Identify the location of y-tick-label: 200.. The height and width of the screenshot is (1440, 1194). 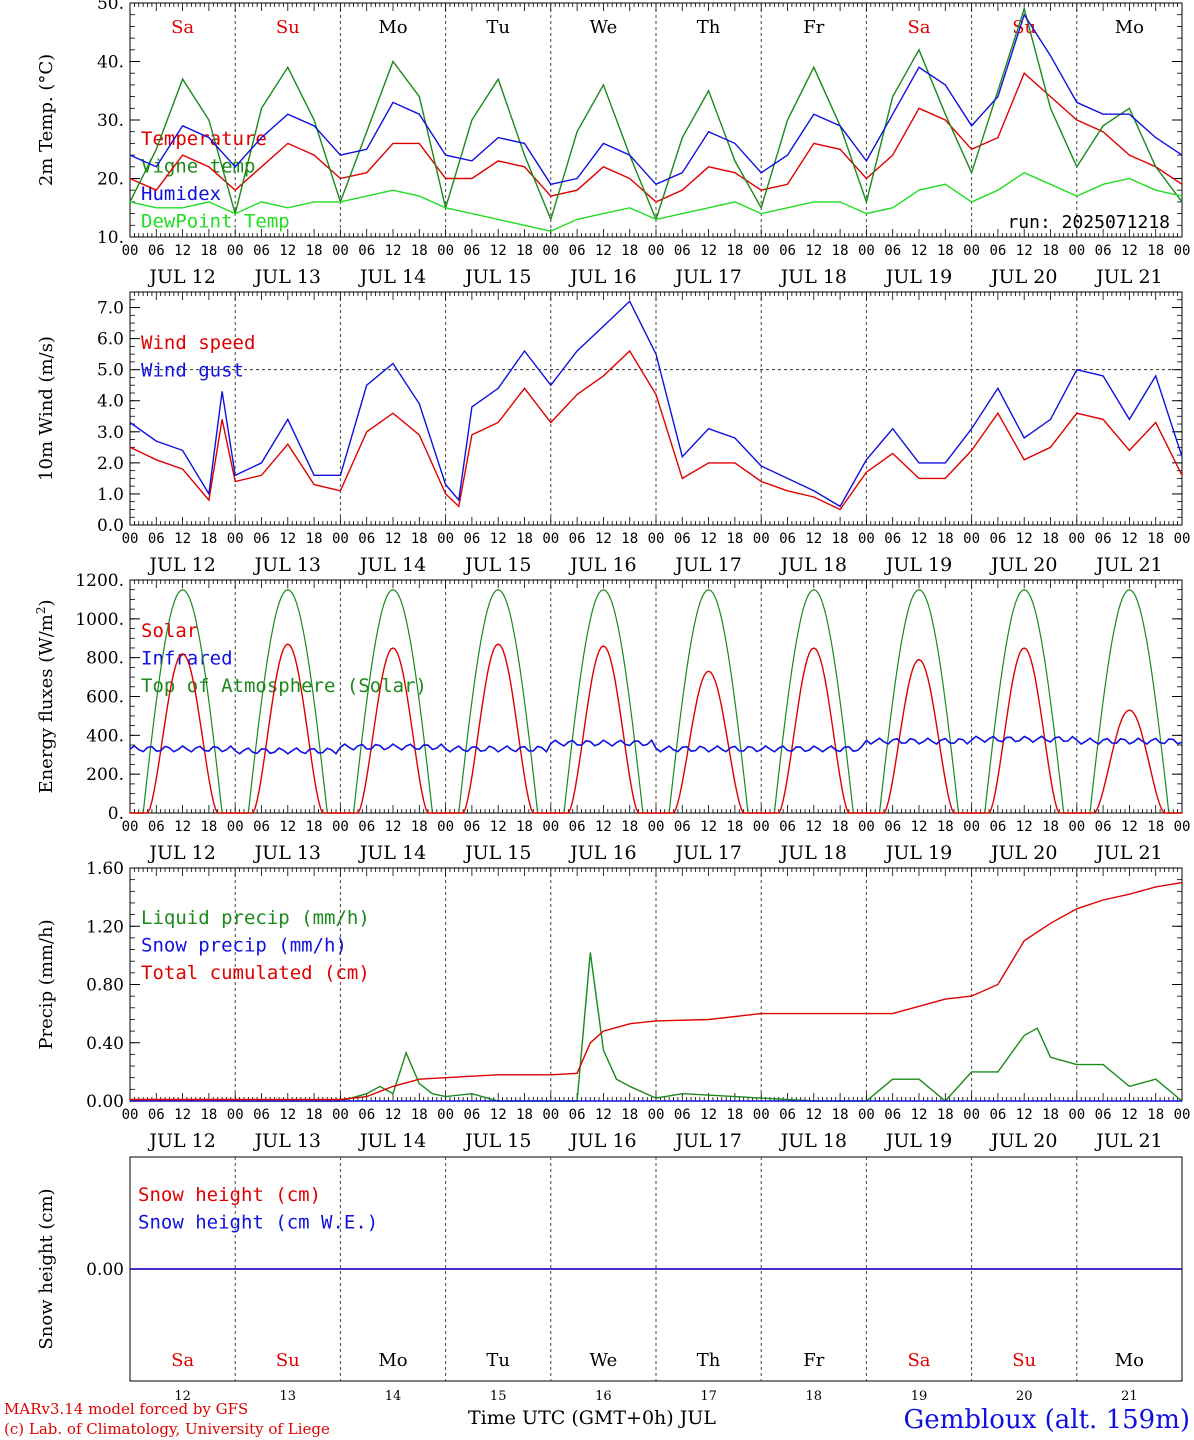
(105, 775).